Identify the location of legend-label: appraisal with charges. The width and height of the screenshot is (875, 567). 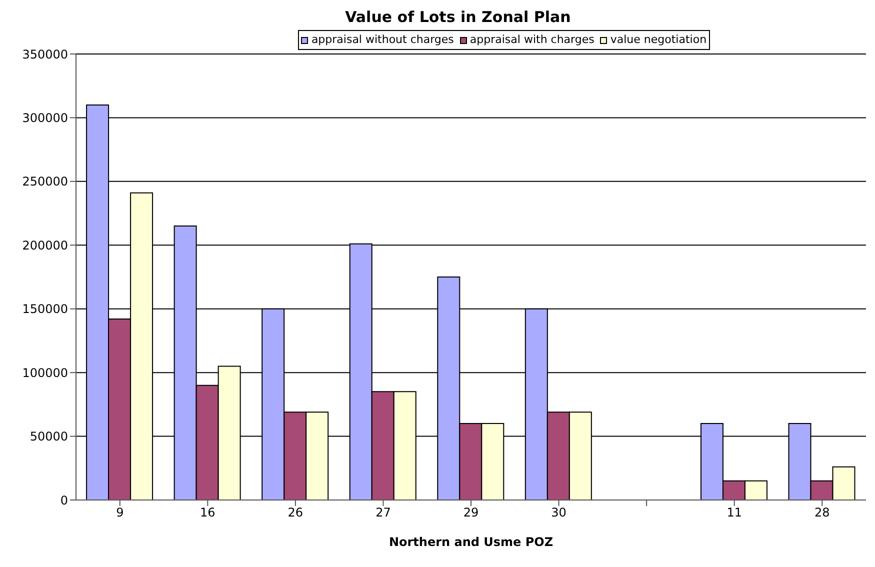
(531, 40).